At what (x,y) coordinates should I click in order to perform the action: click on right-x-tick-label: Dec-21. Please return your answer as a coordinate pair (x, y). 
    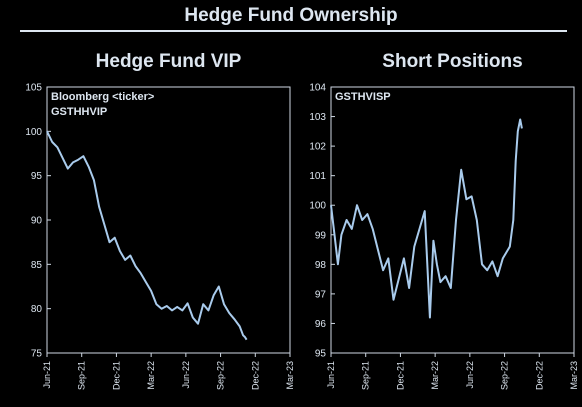
    Looking at the image, I should click on (400, 375).